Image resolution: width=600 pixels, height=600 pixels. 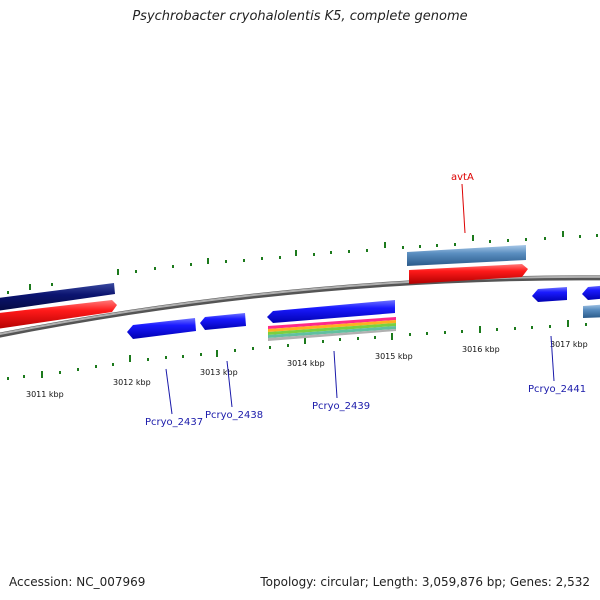 What do you see at coordinates (332, 329) in the screenshot?
I see `feature-band` at bounding box center [332, 329].